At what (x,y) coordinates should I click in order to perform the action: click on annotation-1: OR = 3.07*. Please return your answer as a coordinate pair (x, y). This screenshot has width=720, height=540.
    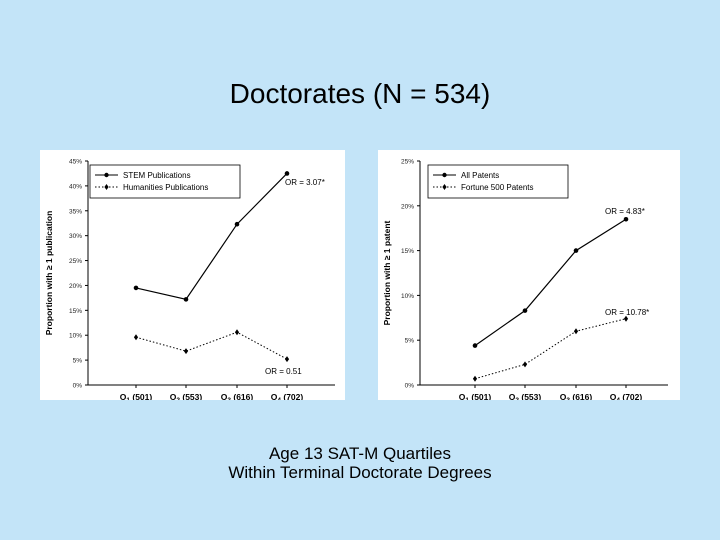
    Looking at the image, I should click on (305, 182).